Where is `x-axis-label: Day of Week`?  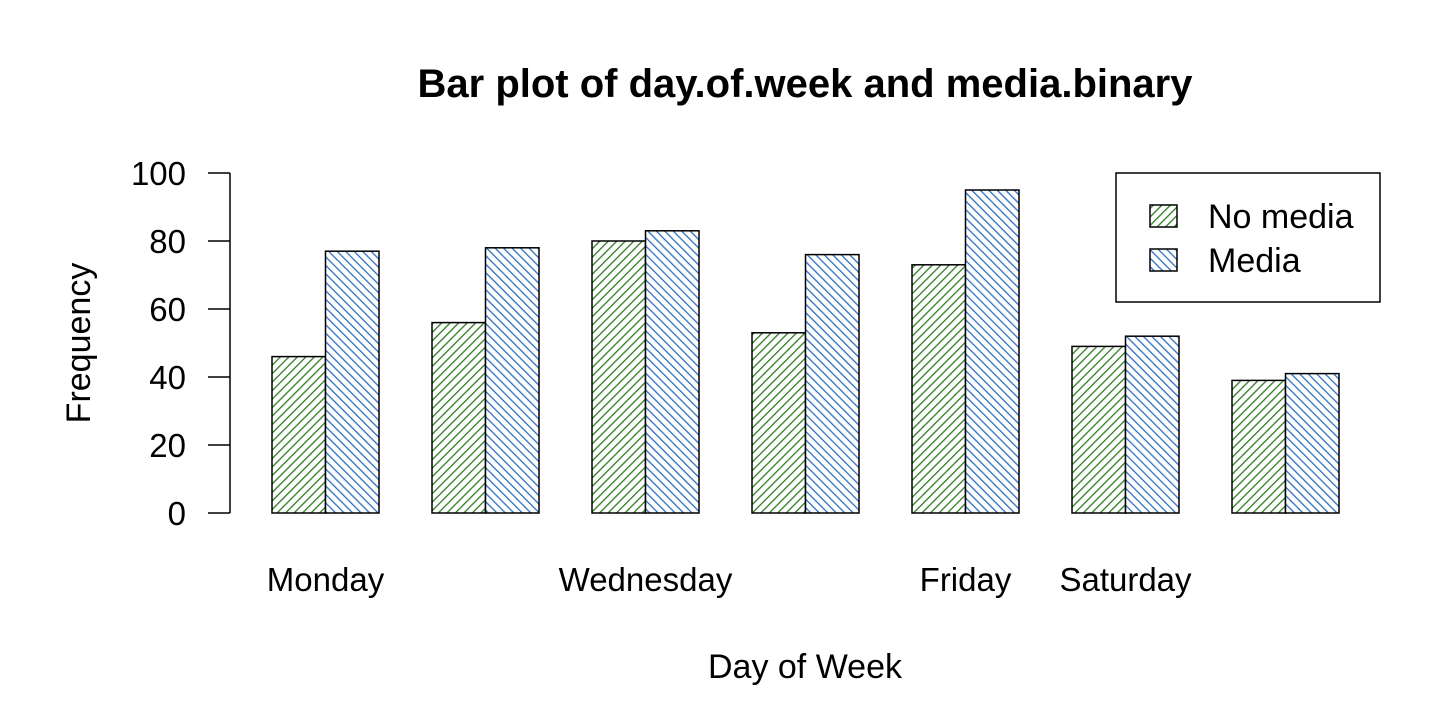
x-axis-label: Day of Week is located at coordinates (805, 667).